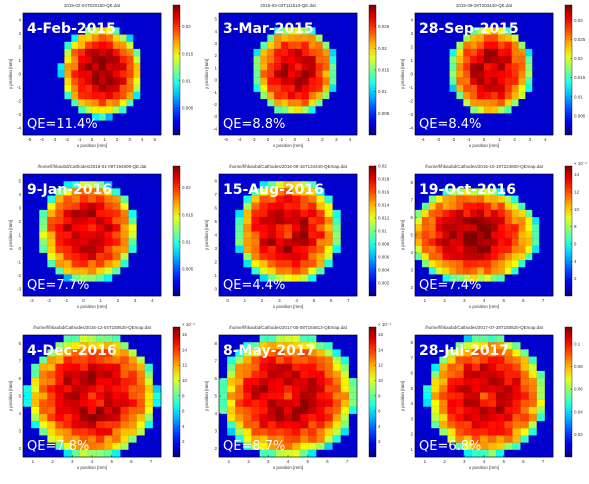  Describe the element at coordinates (580, 164) in the screenshot. I see `colorbar-multiplier: × 10⁻³` at that location.